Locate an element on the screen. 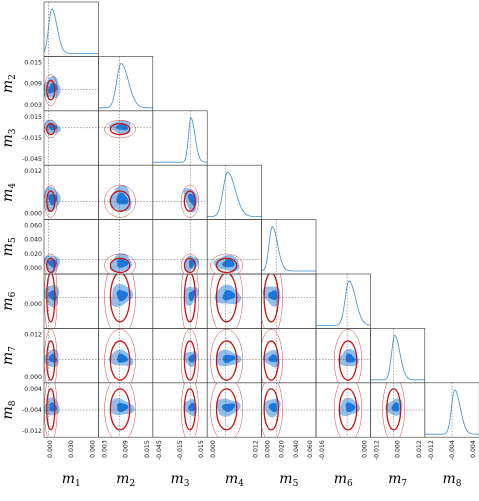  x-tick-label: 0.012 is located at coordinates (256, 449).